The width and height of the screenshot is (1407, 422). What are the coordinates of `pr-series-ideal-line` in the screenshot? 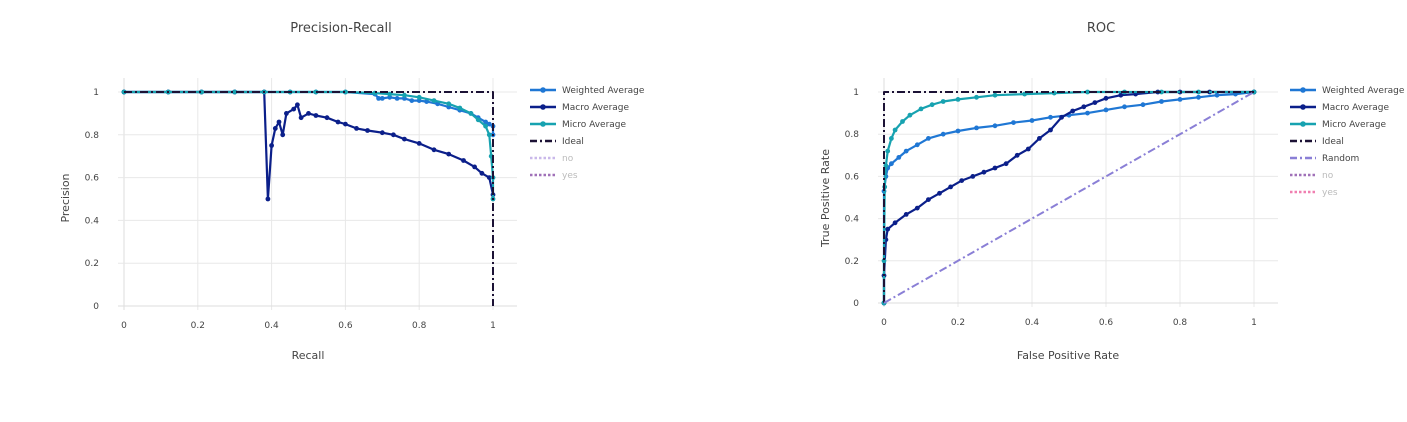 It's located at (309, 198).